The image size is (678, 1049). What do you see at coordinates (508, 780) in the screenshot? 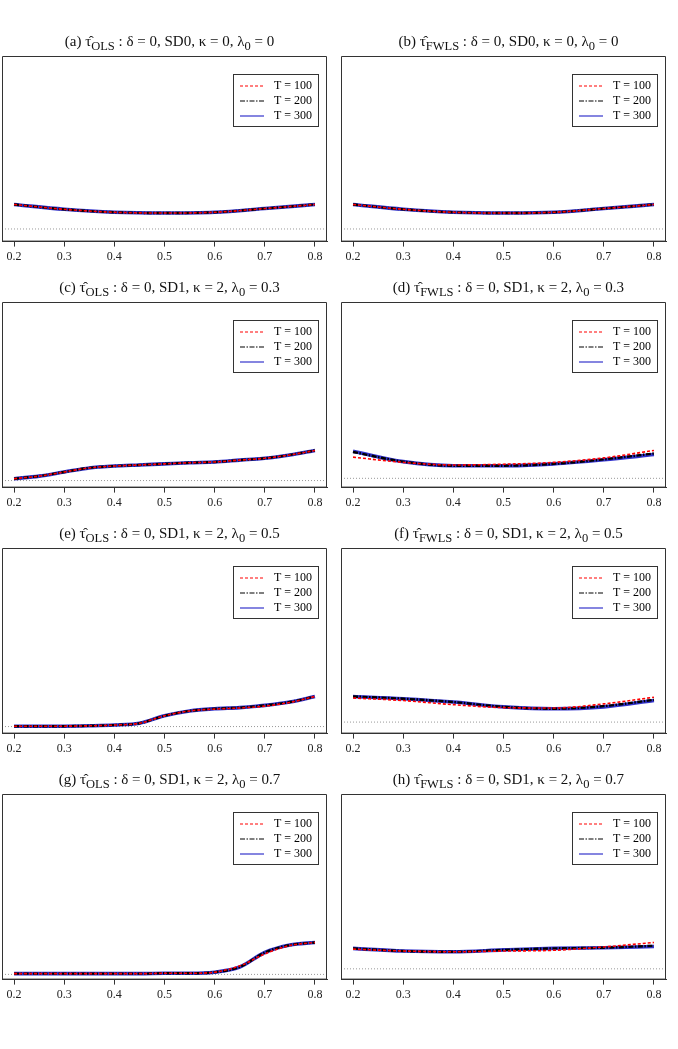
I see `chart-title: (h) τ̂$_{FWLS}$ : δ = 0, SD1, κ = 2, λ$_{0}$ = 0.7` at bounding box center [508, 780].